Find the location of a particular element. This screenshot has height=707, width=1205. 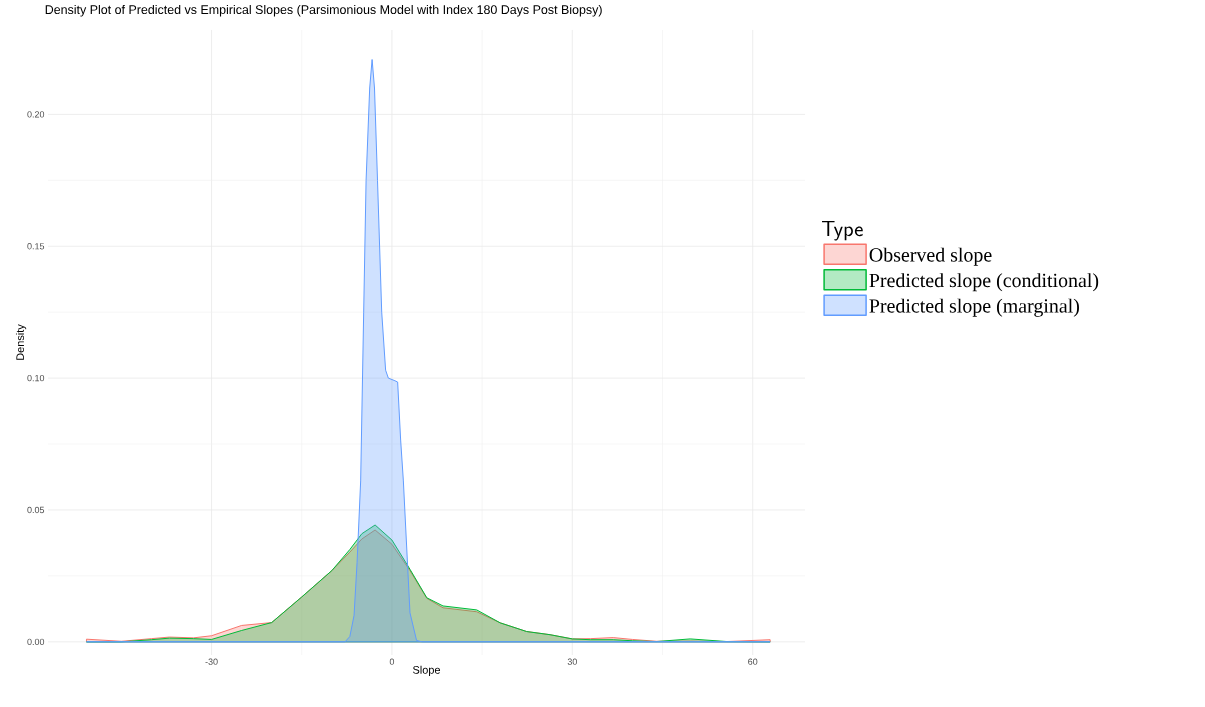

x-axis-title: Slope is located at coordinates (426, 670).